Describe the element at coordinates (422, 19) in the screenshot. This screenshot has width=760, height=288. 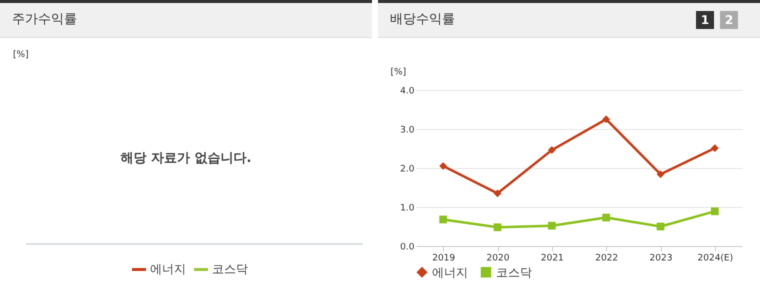
I see `chart-title: 배당수익률` at that location.